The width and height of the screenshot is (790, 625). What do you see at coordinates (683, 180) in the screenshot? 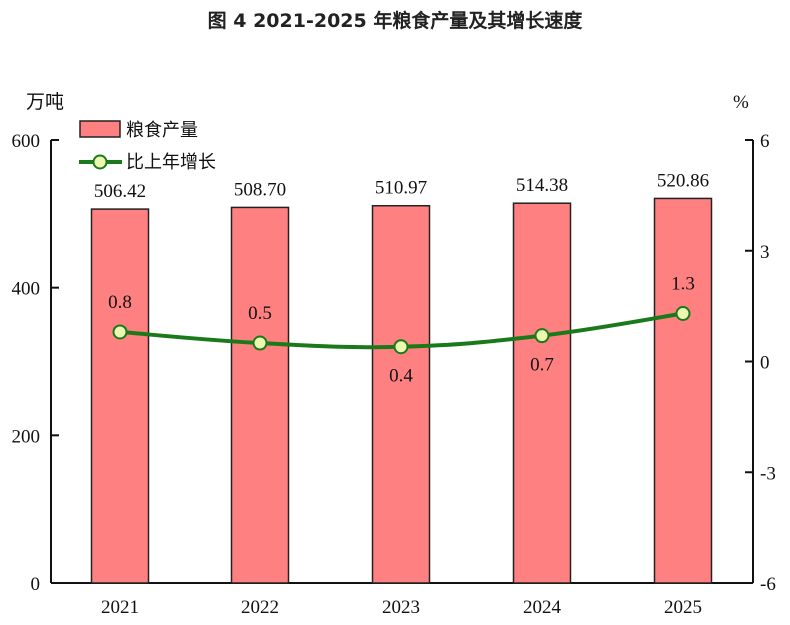
I see `bar-label: 520.86` at bounding box center [683, 180].